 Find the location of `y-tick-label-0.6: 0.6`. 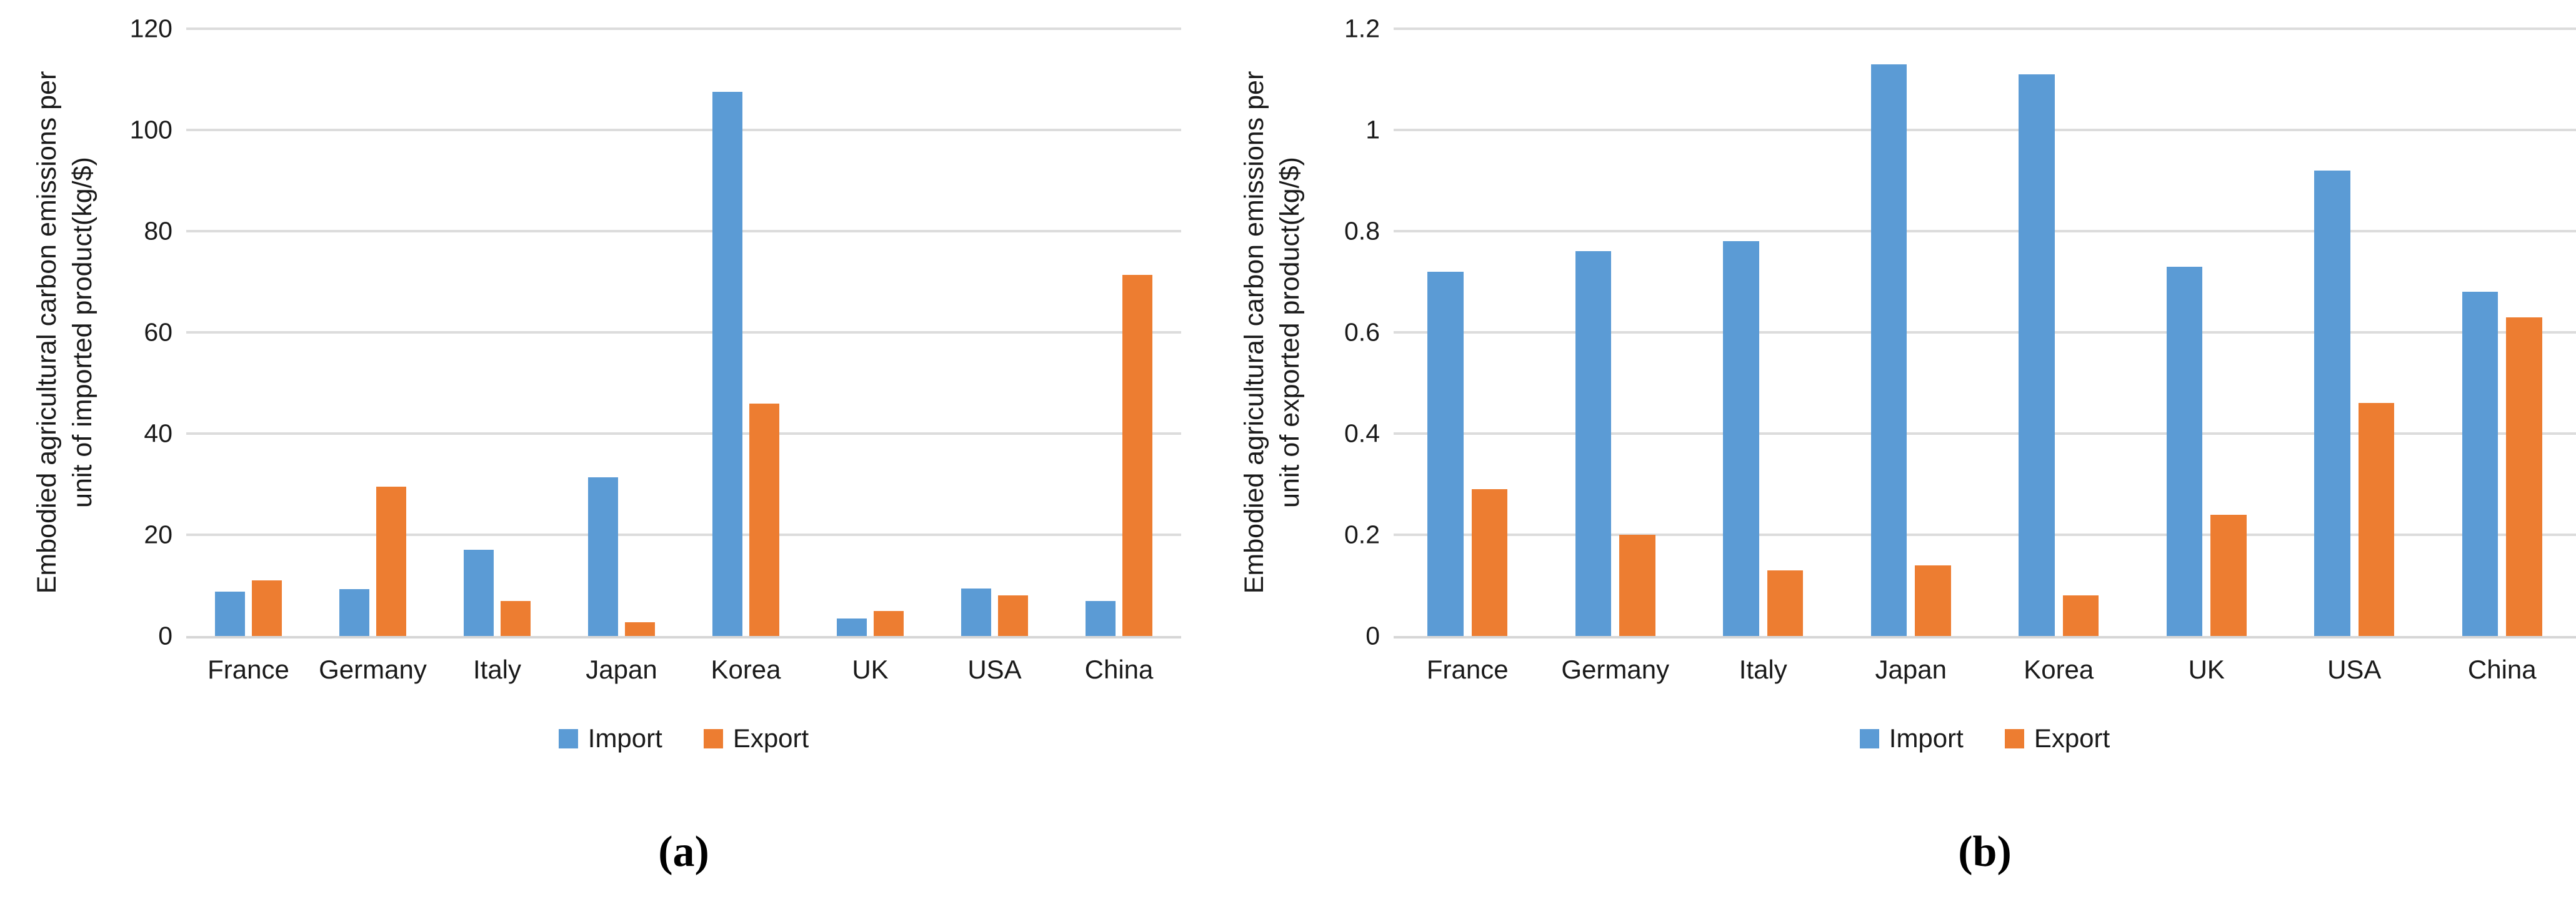

y-tick-label-0.6: 0.6 is located at coordinates (1362, 332).